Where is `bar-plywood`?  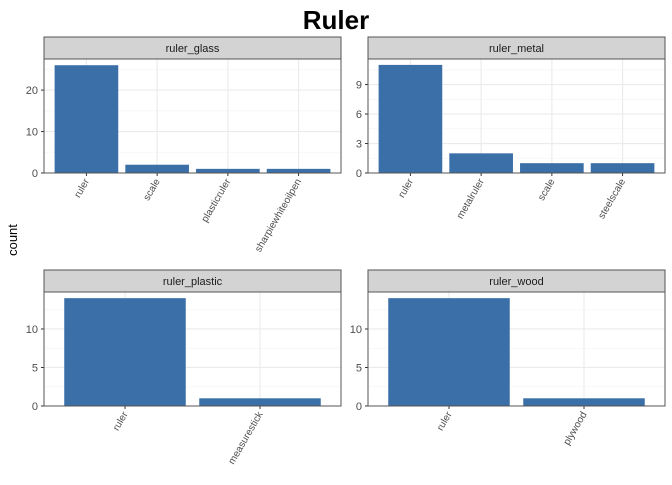
bar-plywood is located at coordinates (584, 402).